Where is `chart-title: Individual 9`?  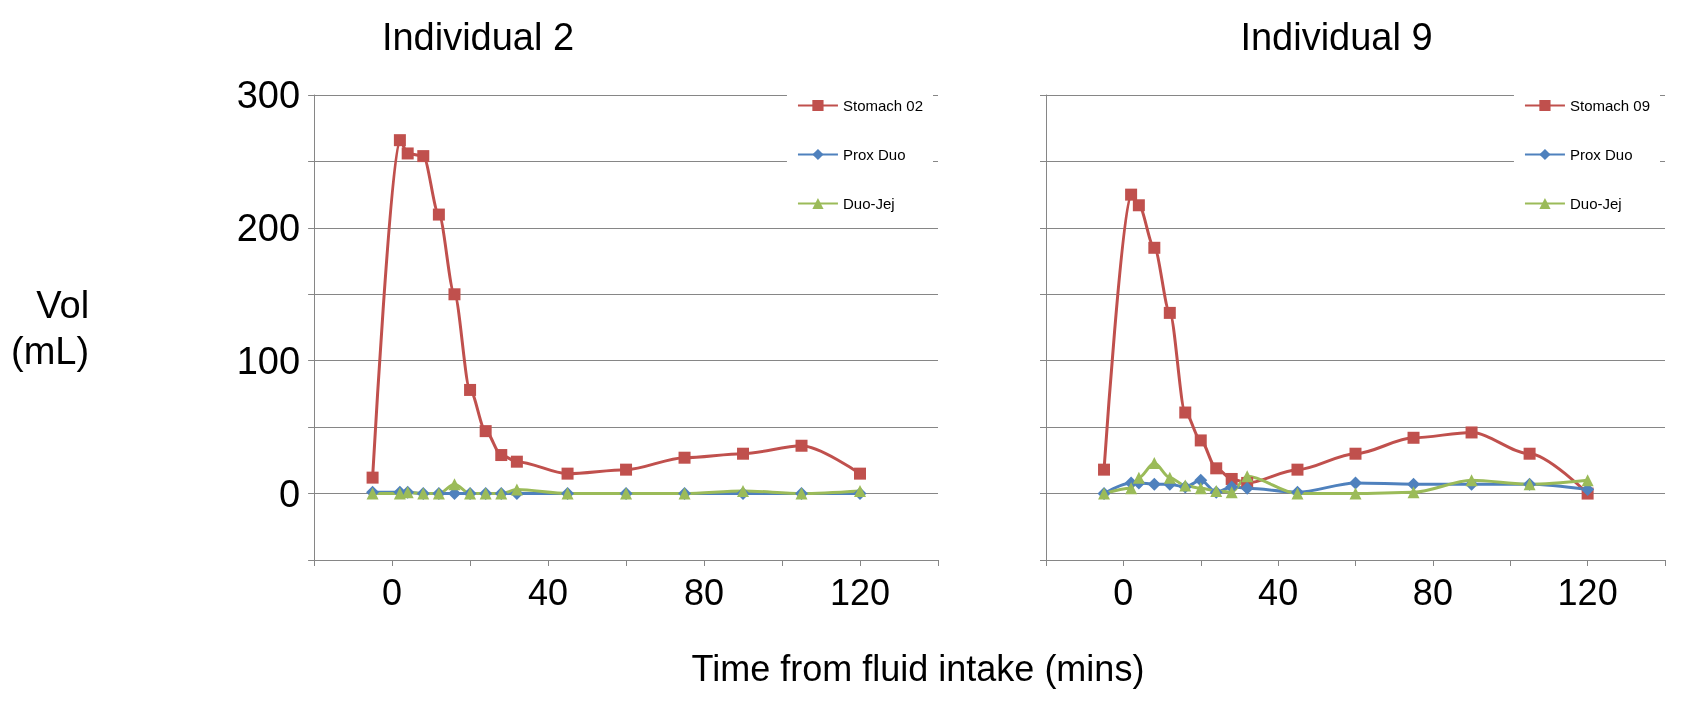
chart-title: Individual 9 is located at coordinates (1336, 37).